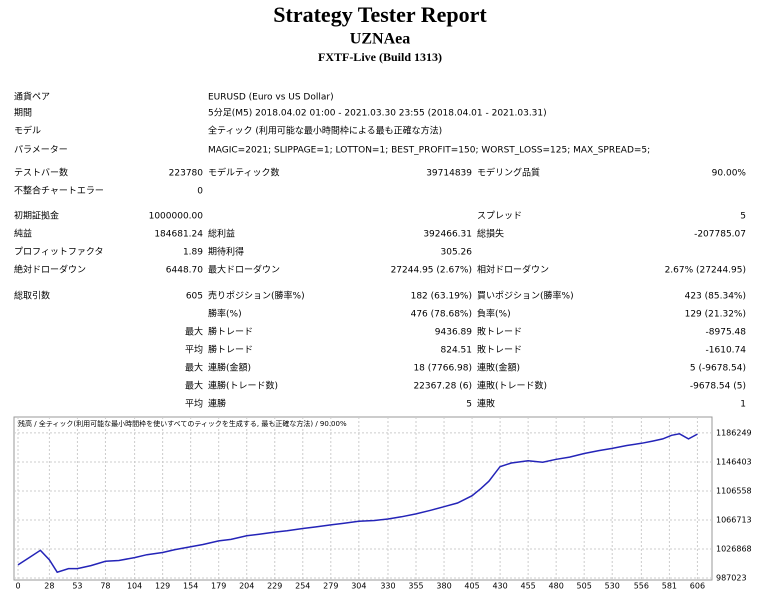 The width and height of the screenshot is (774, 591). I want to click on field-value: 182 (63.19%), so click(441, 297).